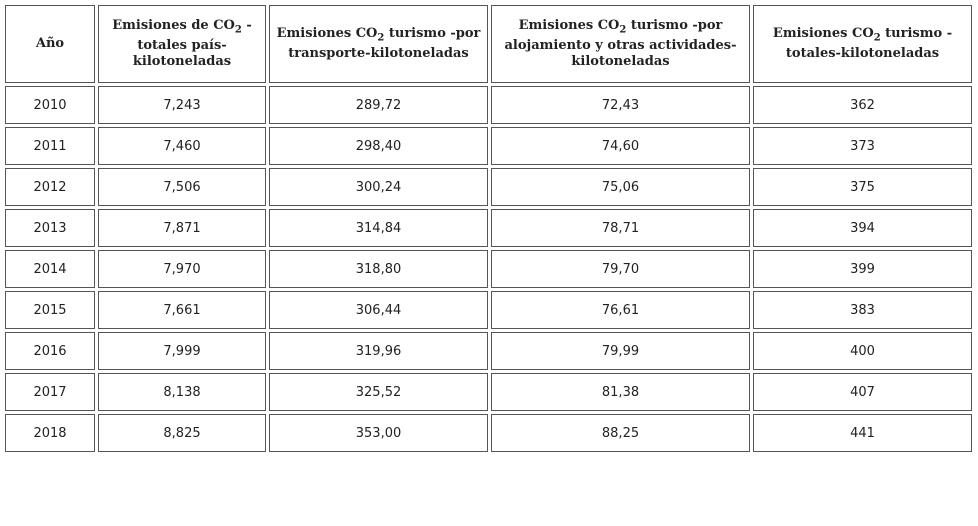 This screenshot has width=978, height=526. What do you see at coordinates (182, 351) in the screenshot?
I see `table-cell: 7,999` at bounding box center [182, 351].